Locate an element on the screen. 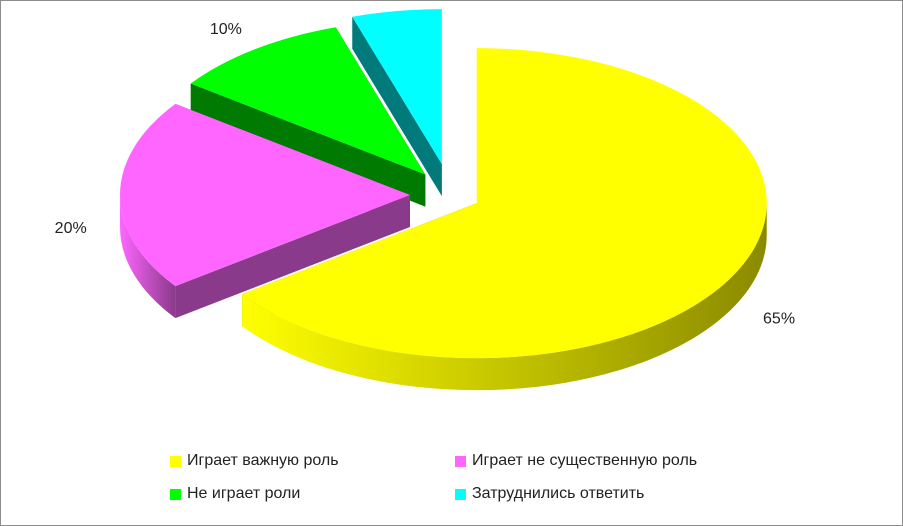 This screenshot has width=903, height=526. slice-label-2: 10% is located at coordinates (226, 29).